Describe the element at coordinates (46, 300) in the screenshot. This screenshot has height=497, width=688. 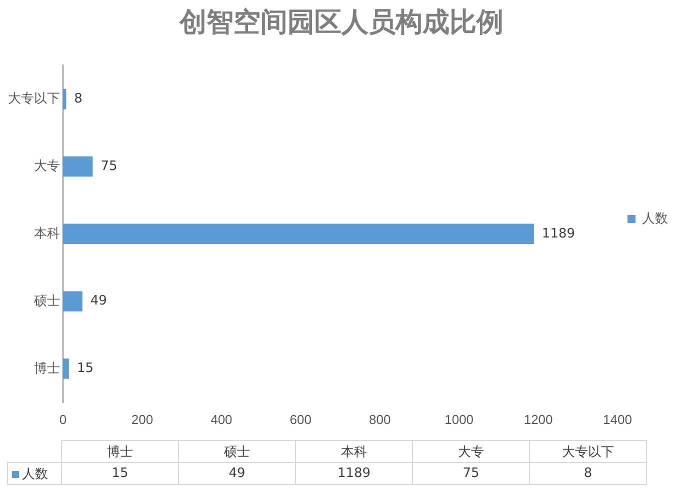
I see `y-tick-label: 硕士` at that location.